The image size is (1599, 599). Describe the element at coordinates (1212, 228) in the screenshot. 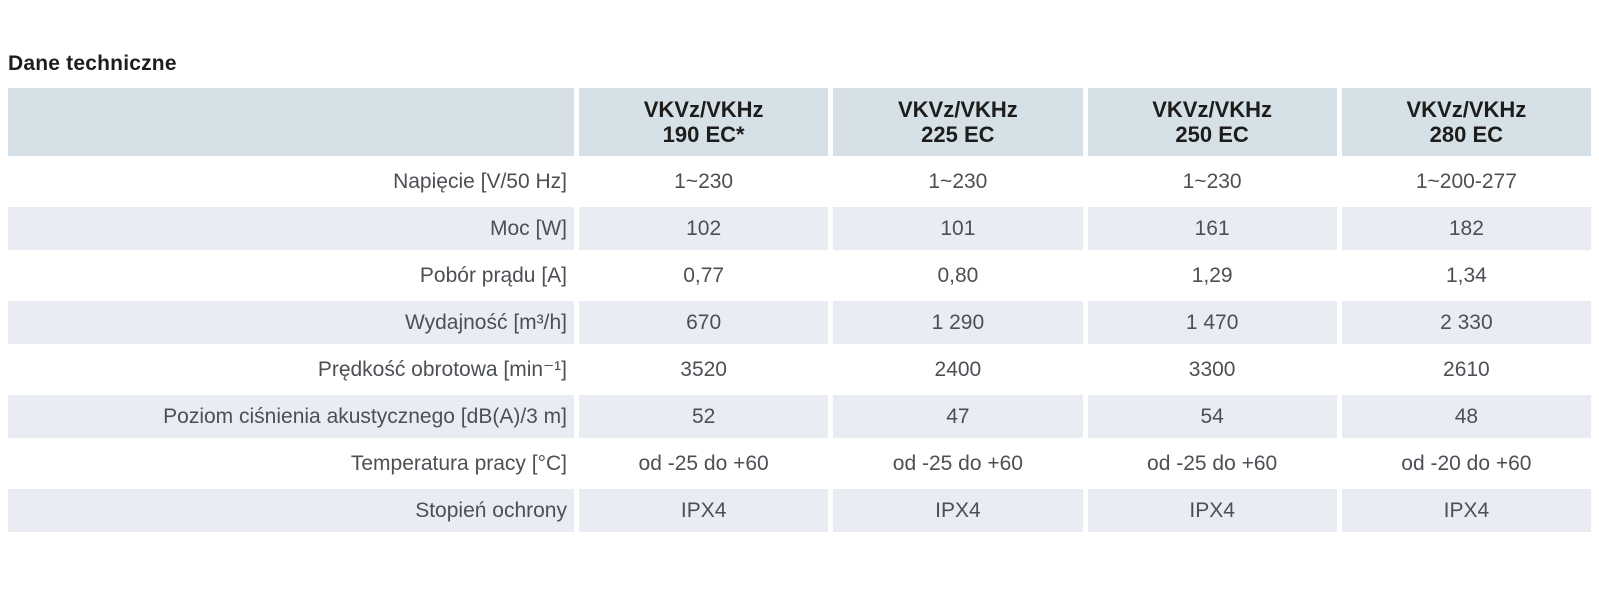

I see `cell-value: 161` at that location.